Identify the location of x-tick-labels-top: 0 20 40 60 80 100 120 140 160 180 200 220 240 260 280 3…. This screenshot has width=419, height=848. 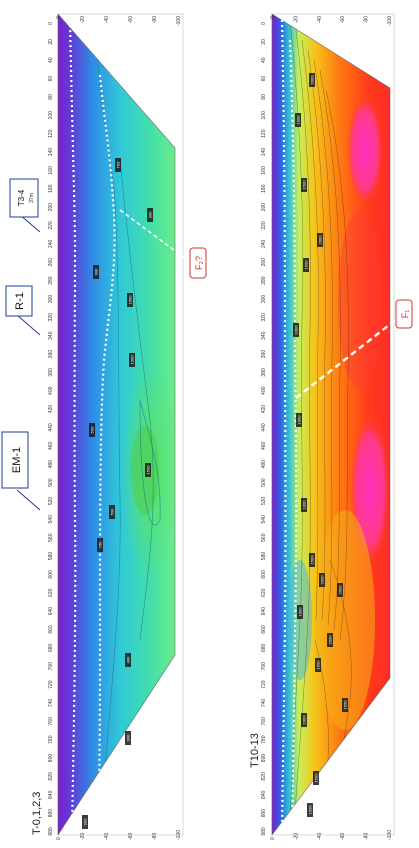
(51, 429).